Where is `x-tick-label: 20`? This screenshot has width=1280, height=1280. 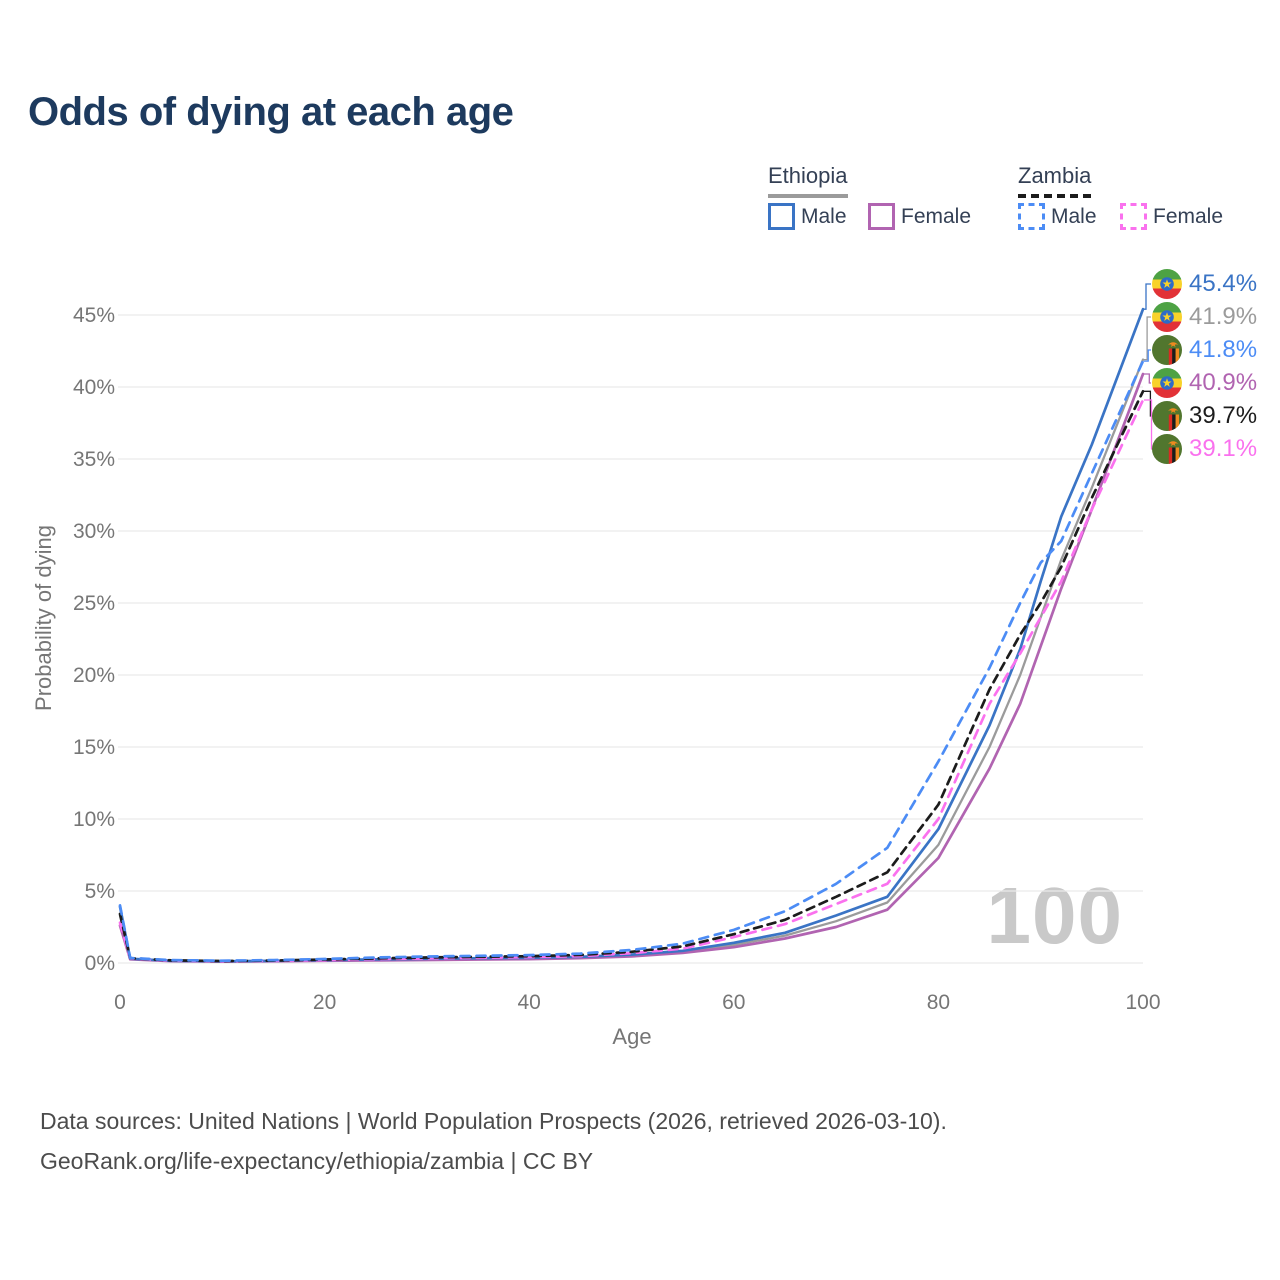
x-tick-label: 20 is located at coordinates (324, 1002).